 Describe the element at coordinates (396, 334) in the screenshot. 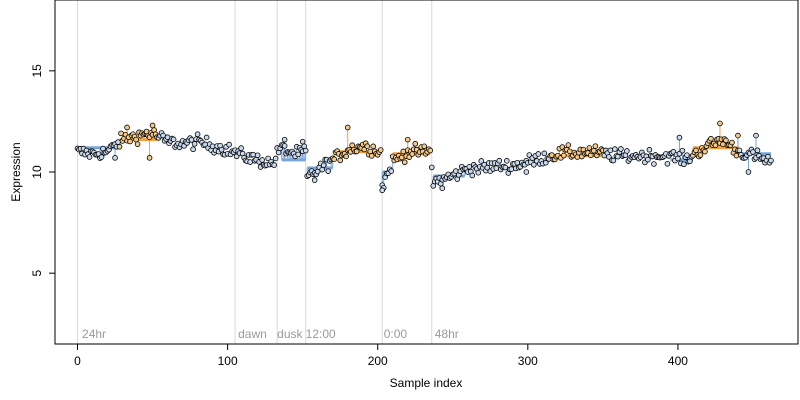

I see `annotation-label: 0:00` at that location.